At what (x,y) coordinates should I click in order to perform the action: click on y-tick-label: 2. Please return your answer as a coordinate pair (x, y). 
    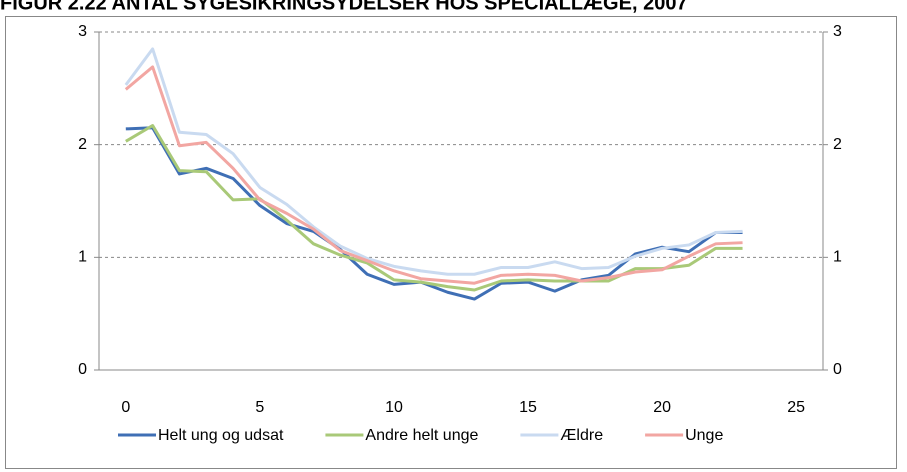
    Looking at the image, I should click on (82, 144).